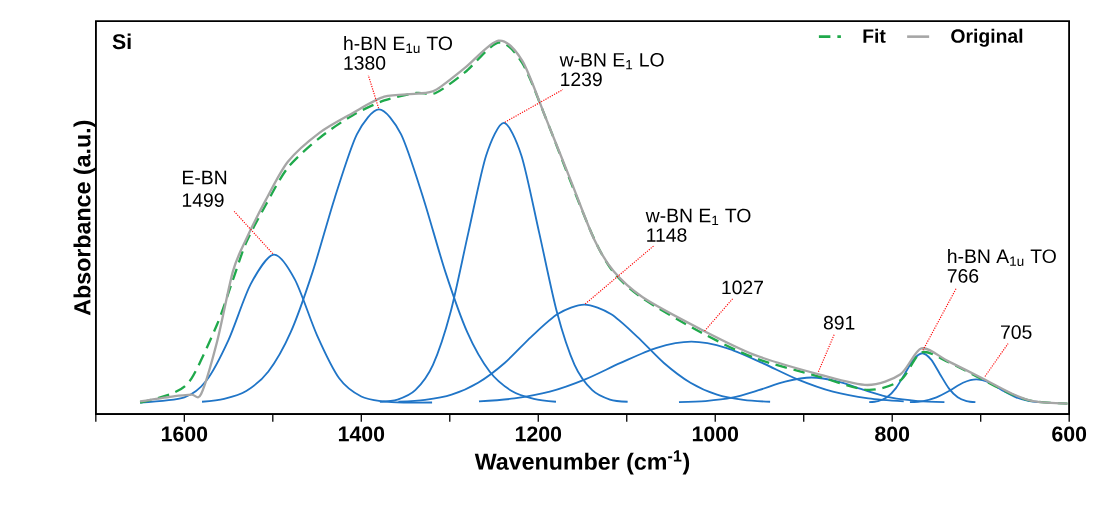 This screenshot has height=516, width=1105. I want to click on x-tick-label: 1400, so click(361, 434).